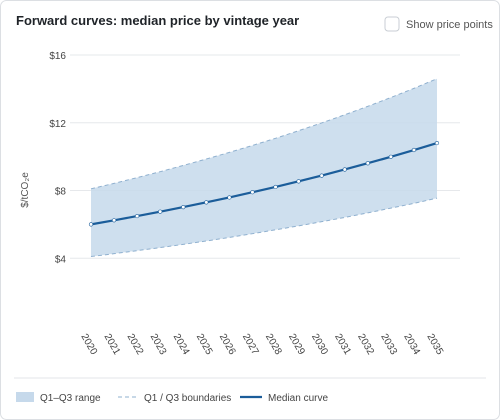 This screenshot has width=500, height=420. What do you see at coordinates (449, 25) in the screenshot?
I see `checkbox-label: Show price points` at bounding box center [449, 25].